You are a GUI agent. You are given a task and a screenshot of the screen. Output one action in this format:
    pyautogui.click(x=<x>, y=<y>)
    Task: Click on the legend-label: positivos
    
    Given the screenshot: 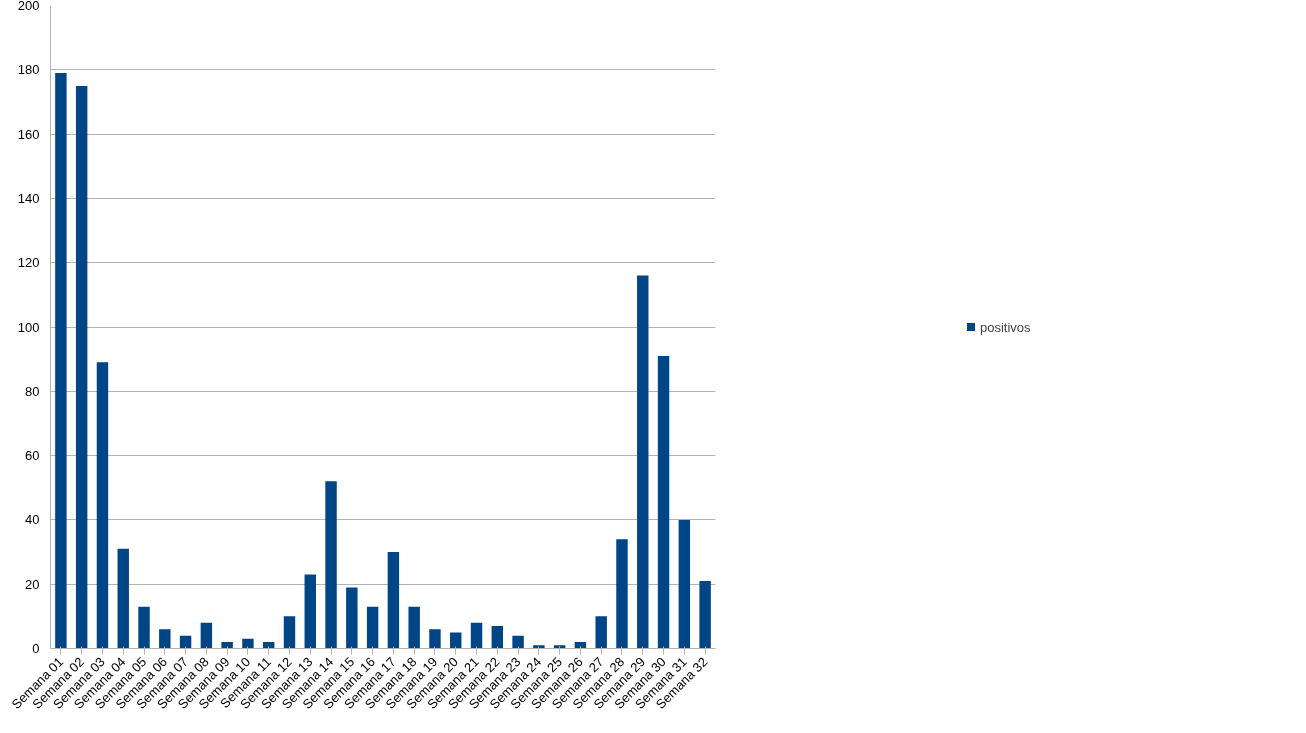 What is the action you would take?
    pyautogui.click(x=1006, y=326)
    